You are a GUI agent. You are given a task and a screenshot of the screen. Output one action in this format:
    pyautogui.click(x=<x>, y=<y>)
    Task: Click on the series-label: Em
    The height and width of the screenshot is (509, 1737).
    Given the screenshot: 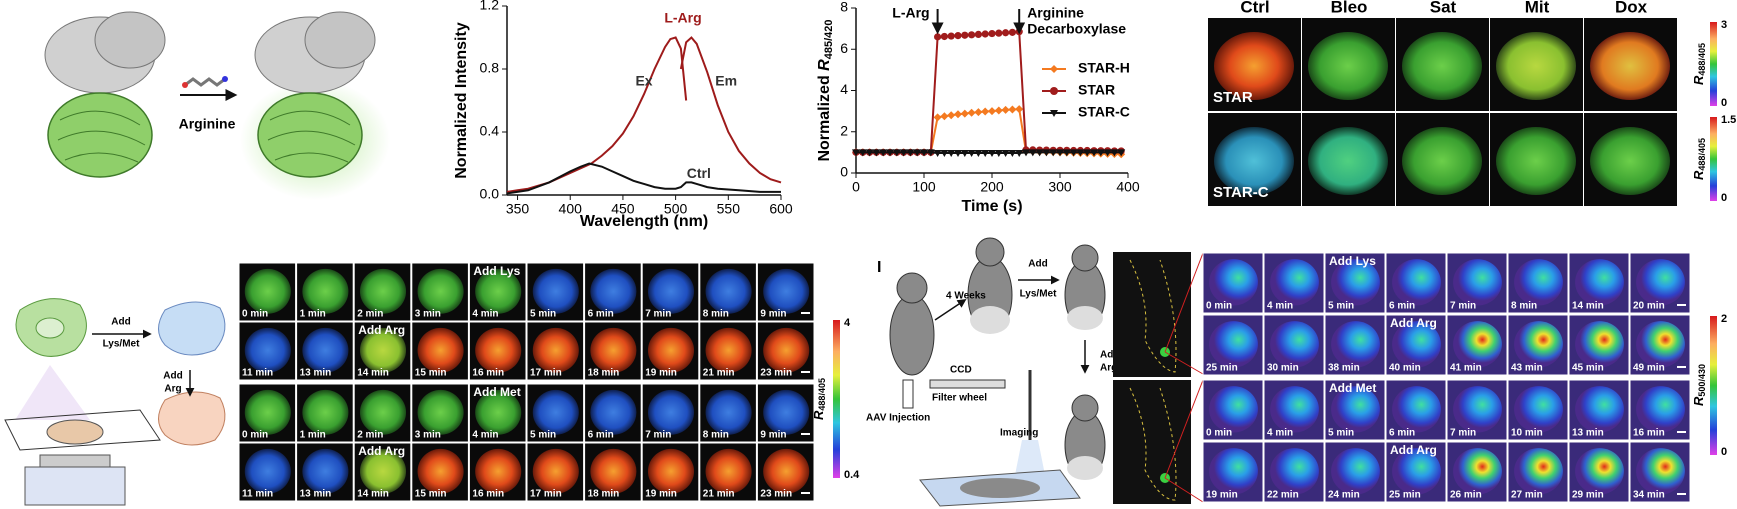 What is the action you would take?
    pyautogui.click(x=726, y=80)
    